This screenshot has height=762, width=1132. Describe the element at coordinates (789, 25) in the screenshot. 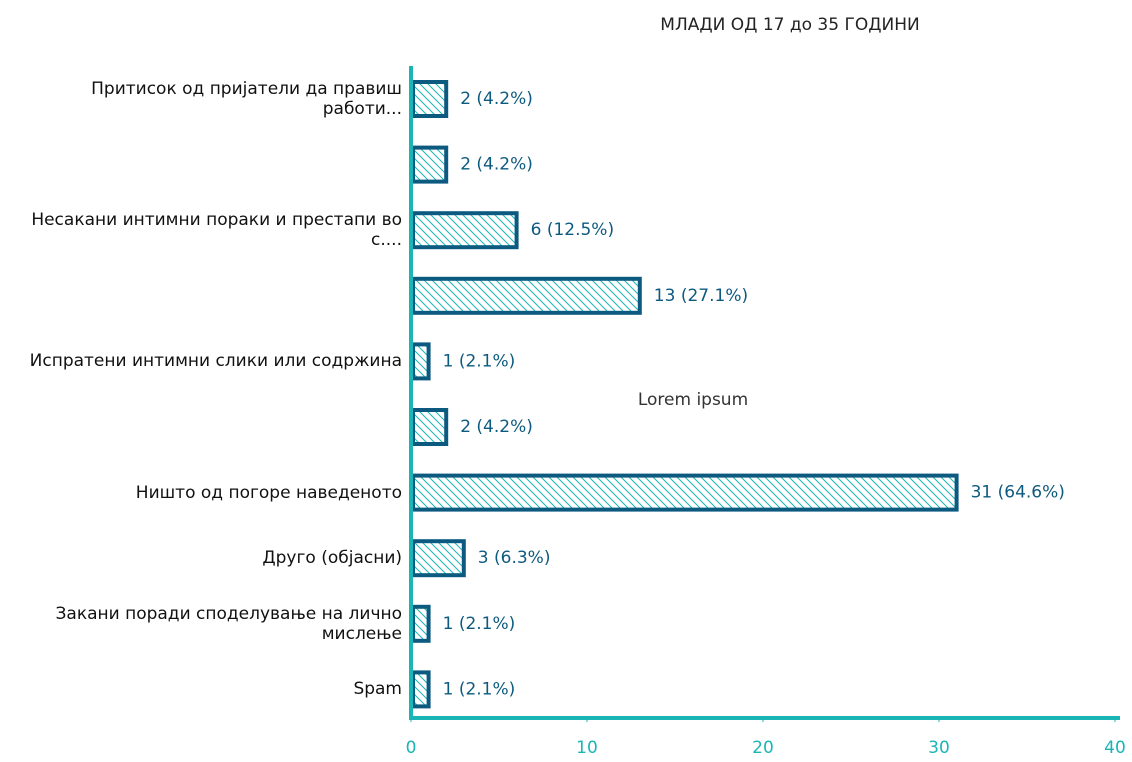

I see `chart-title: МЛАДИ ОД 17 до 35 ГОДИНИ` at that location.